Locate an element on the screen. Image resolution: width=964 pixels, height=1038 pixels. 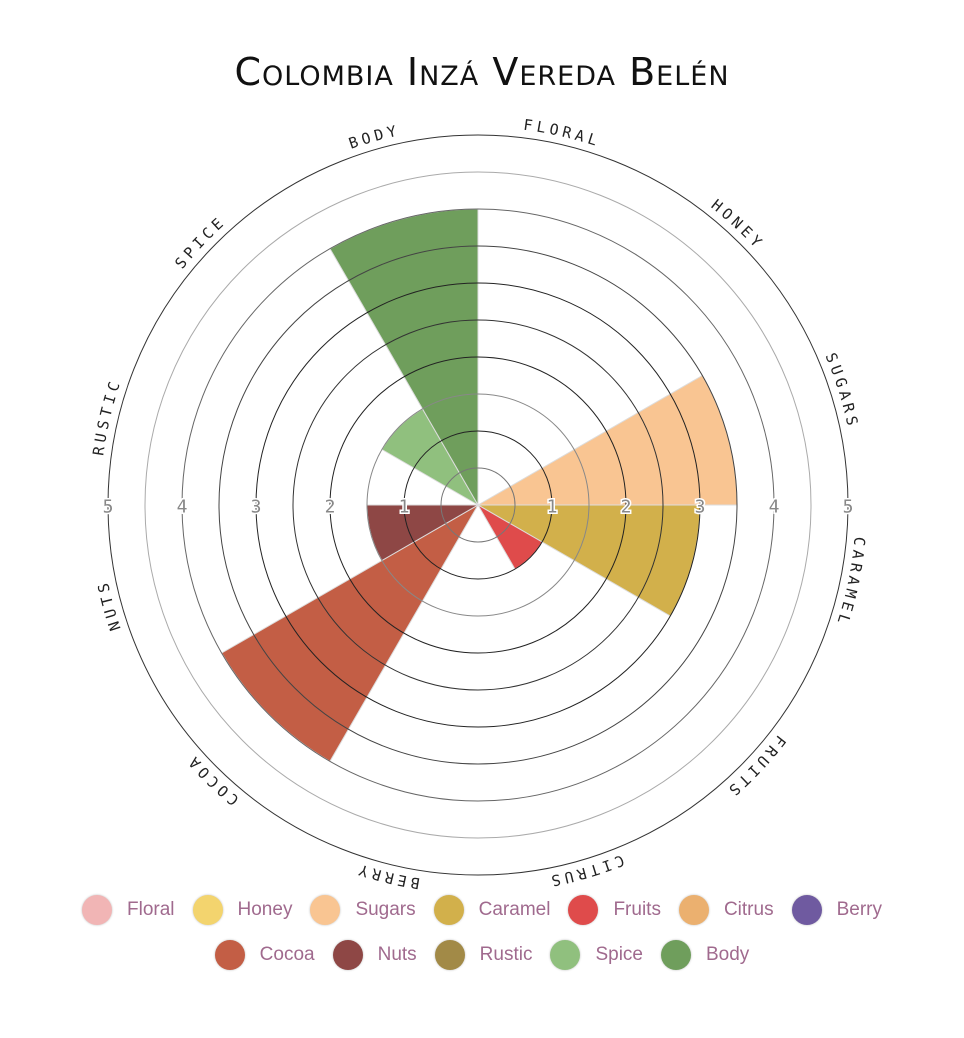
legend-label: Cocoa is located at coordinates (287, 954).